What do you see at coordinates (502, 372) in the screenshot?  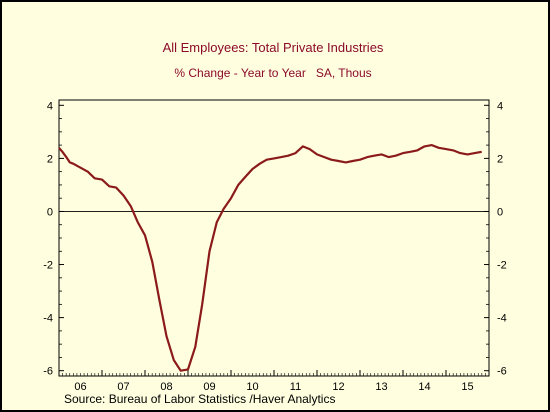 I see `y-tick-label-right: -6` at bounding box center [502, 372].